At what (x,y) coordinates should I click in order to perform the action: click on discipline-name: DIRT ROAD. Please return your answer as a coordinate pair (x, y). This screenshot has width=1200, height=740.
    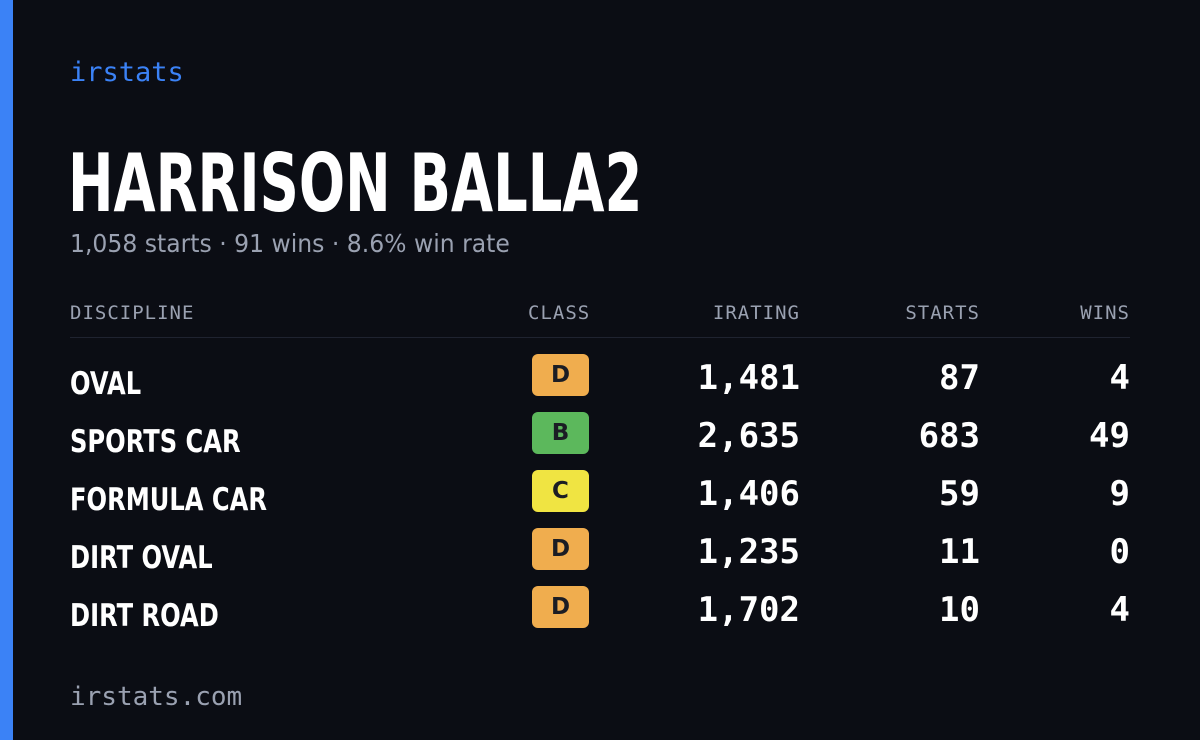
    Looking at the image, I should click on (144, 616).